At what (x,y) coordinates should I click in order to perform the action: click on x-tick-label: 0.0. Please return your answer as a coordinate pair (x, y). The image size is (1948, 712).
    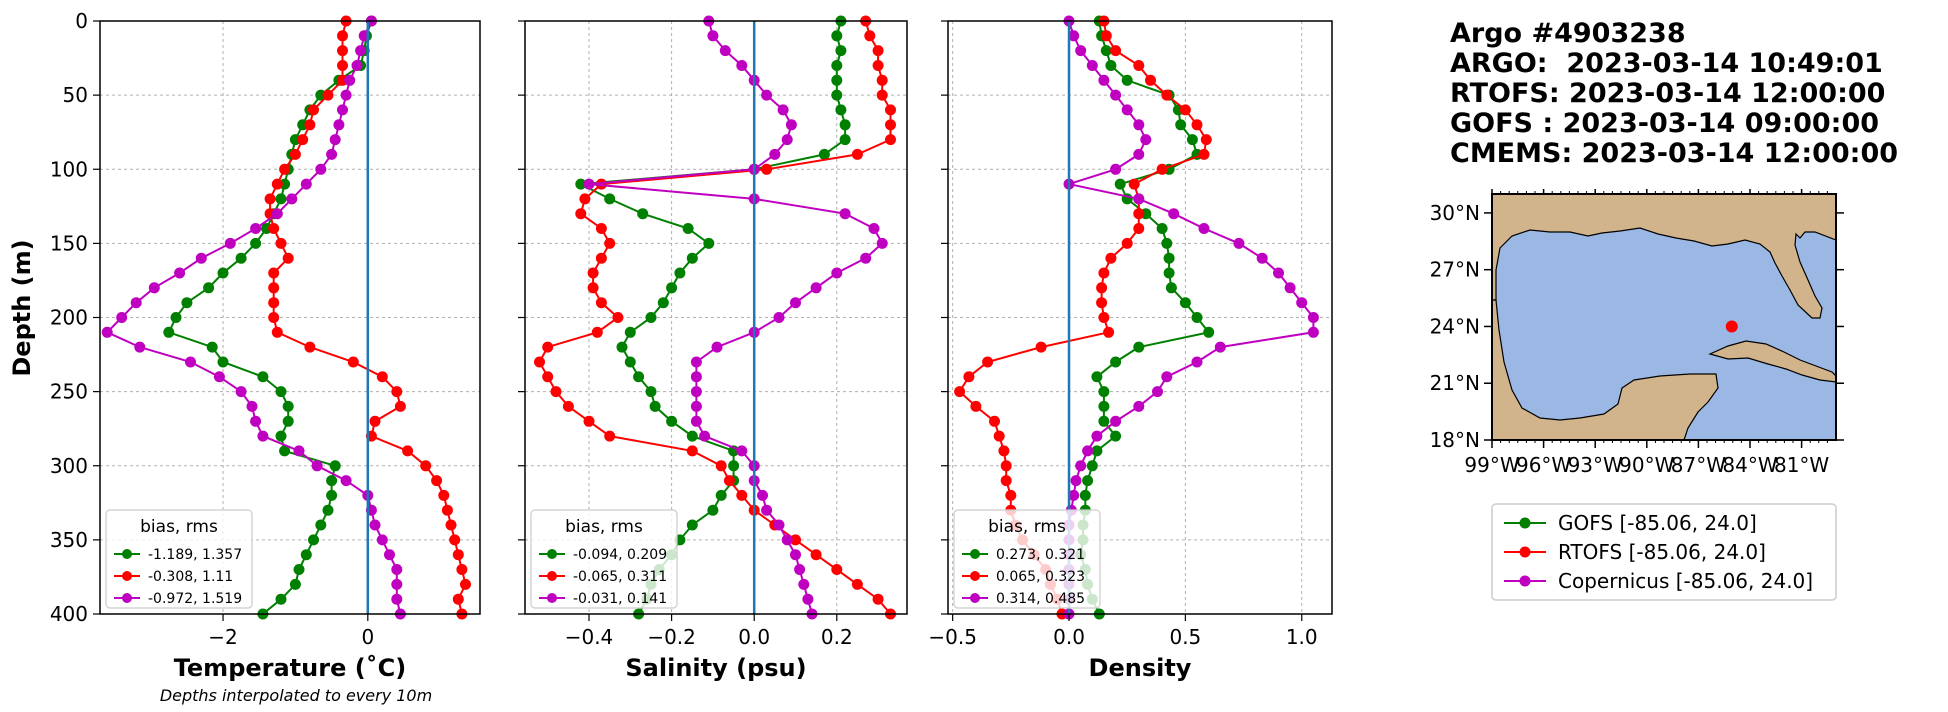
    Looking at the image, I should click on (754, 637).